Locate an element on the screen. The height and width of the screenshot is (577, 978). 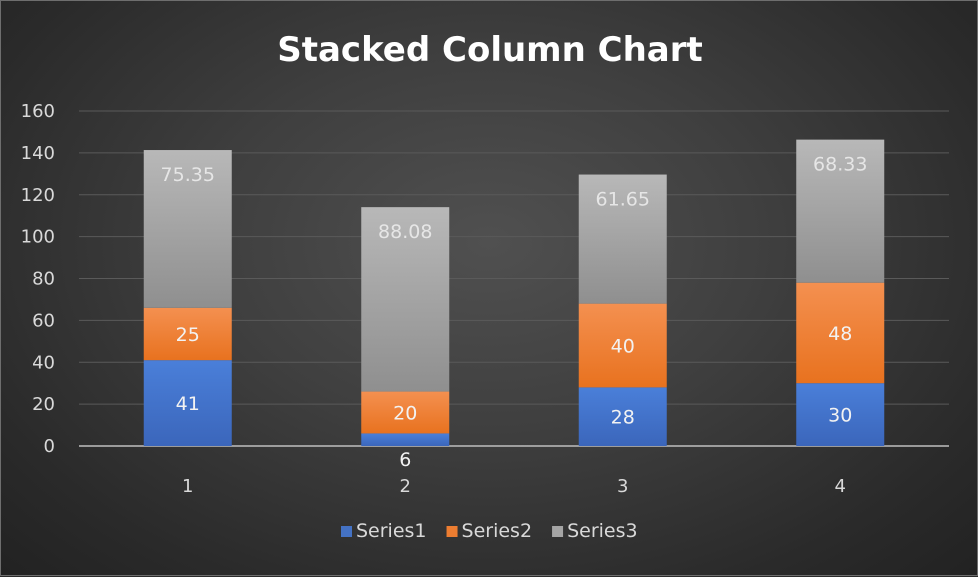
x-tick-label: 3 is located at coordinates (622, 486).